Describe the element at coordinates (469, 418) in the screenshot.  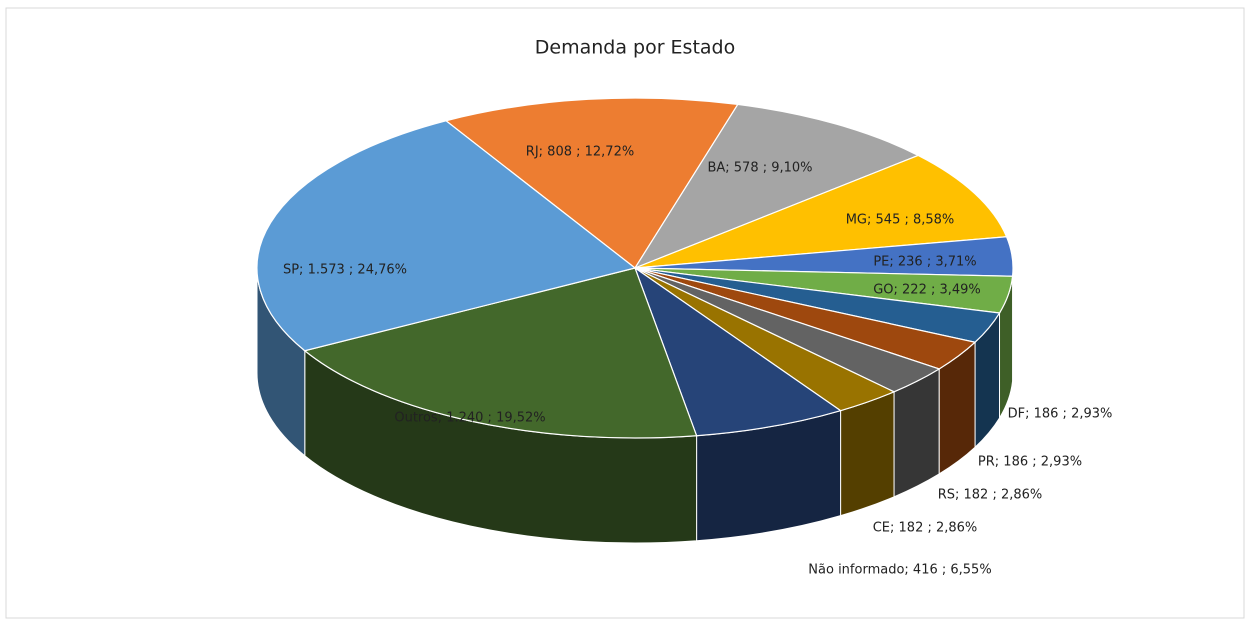
I see `data-label: Outros; 1.240 ; 19,52%` at that location.